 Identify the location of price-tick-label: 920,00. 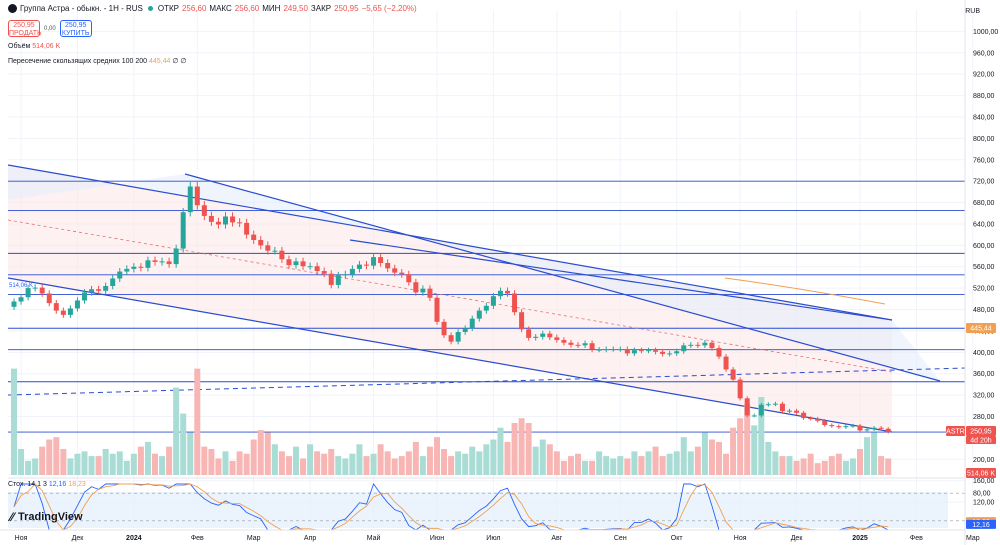
(984, 75).